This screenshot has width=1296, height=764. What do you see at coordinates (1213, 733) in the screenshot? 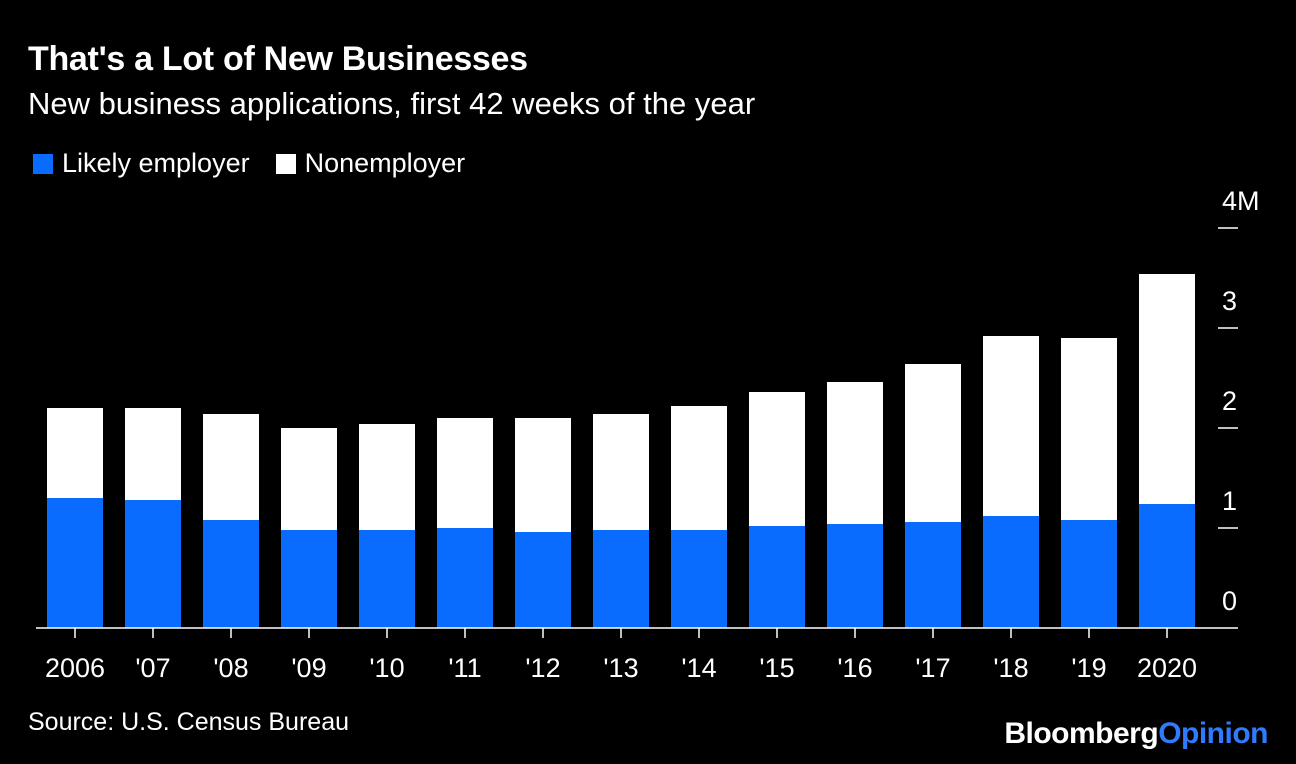
I see `brand-accent: Opinion` at bounding box center [1213, 733].